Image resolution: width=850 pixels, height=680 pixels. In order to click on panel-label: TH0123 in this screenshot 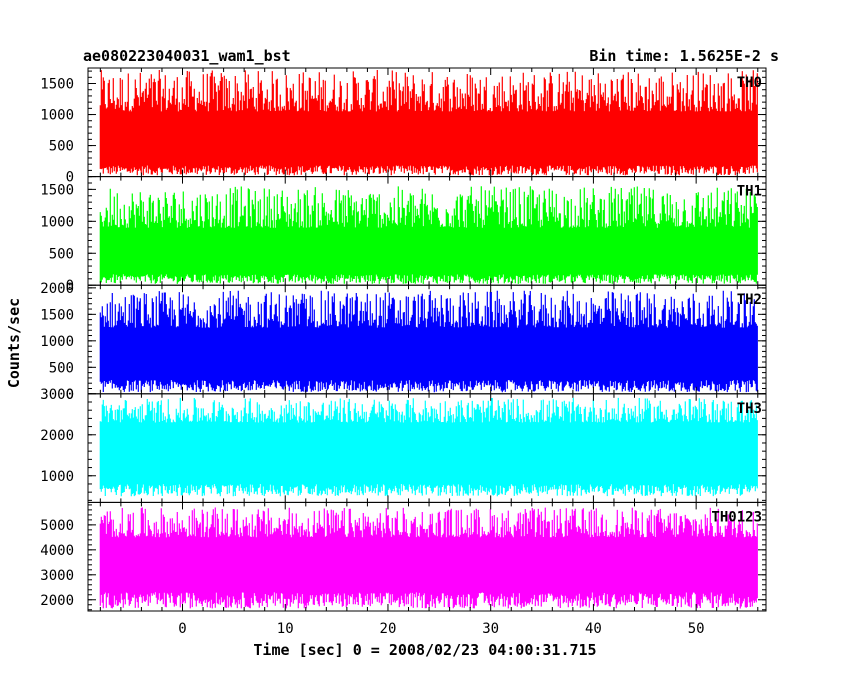, I will do `click(736, 517)`.